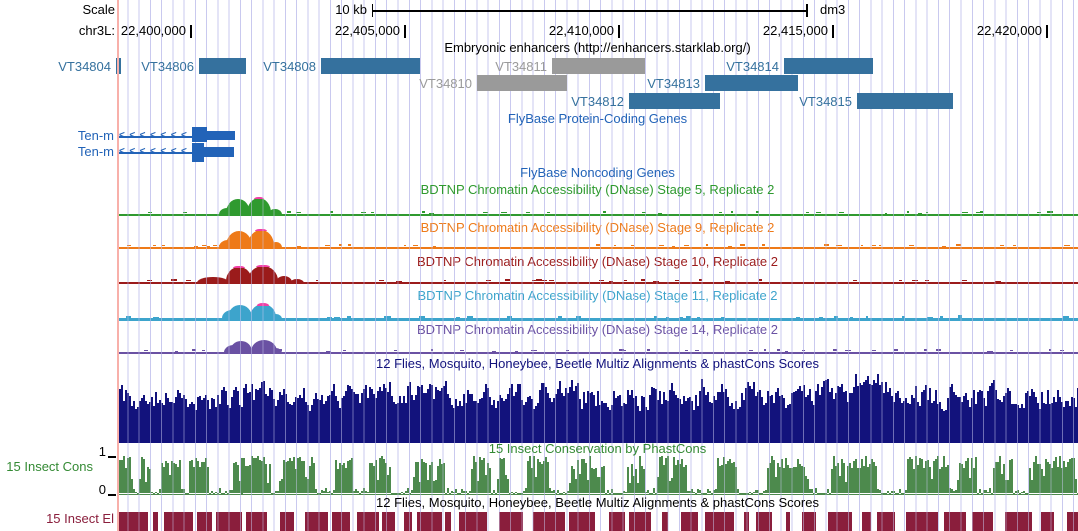 The image size is (1078, 531). What do you see at coordinates (367, 30) in the screenshot?
I see `ruler-tick-label: 22,405,000` at bounding box center [367, 30].